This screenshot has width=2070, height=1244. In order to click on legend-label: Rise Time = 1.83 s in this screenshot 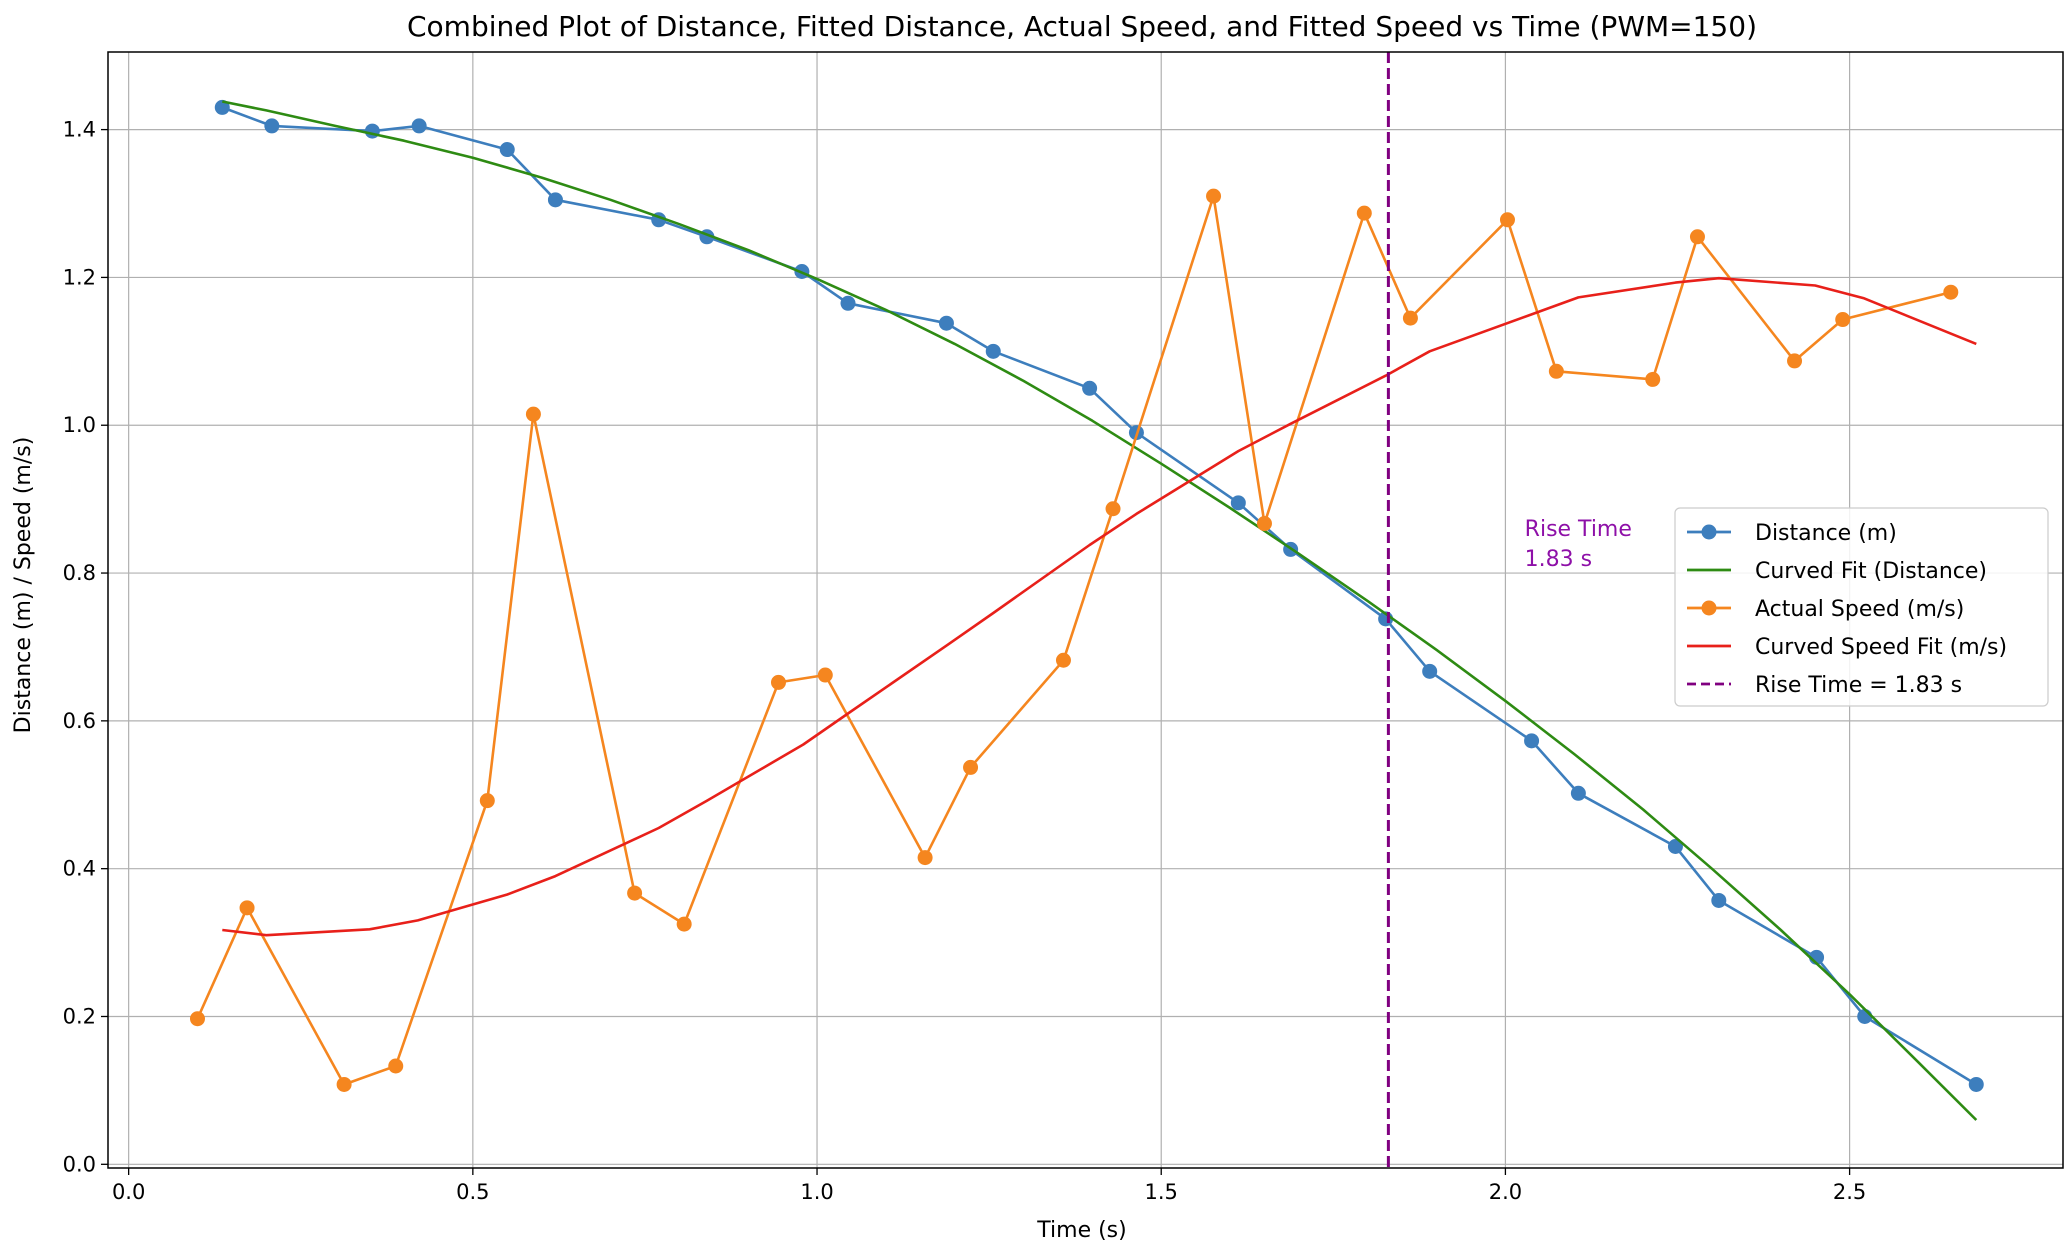, I will do `click(1858, 685)`.